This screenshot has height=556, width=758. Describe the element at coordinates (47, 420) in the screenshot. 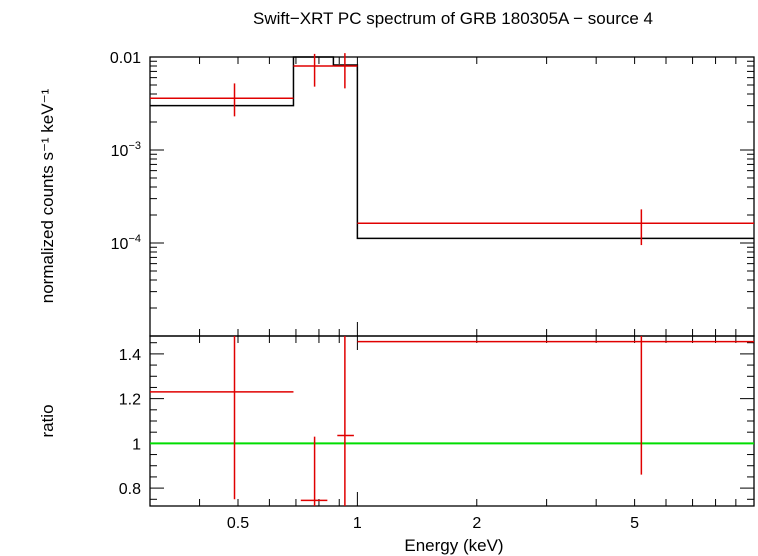

I see `y-axis-label-ratio: ratio` at that location.